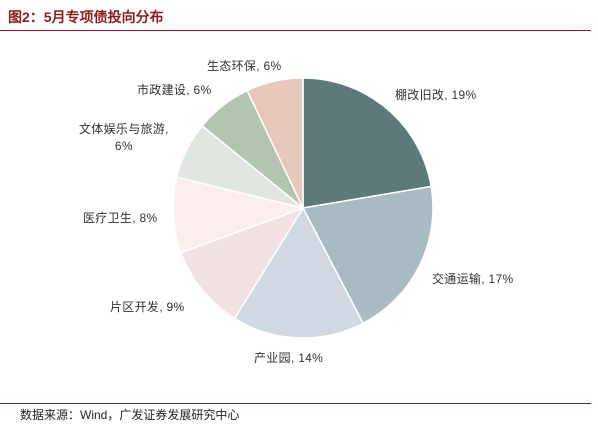  I want to click on data-label-6: 文体娱乐与旅游, 6%, so click(124, 137).